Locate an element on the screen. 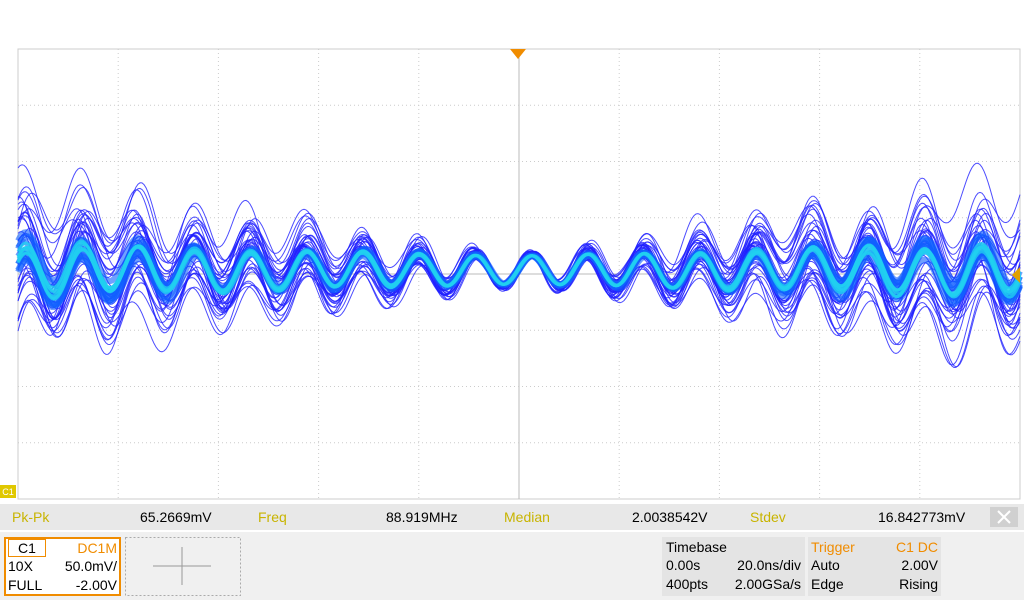 This screenshot has width=1024, height=600. channel-marker-box is located at coordinates (8, 491).